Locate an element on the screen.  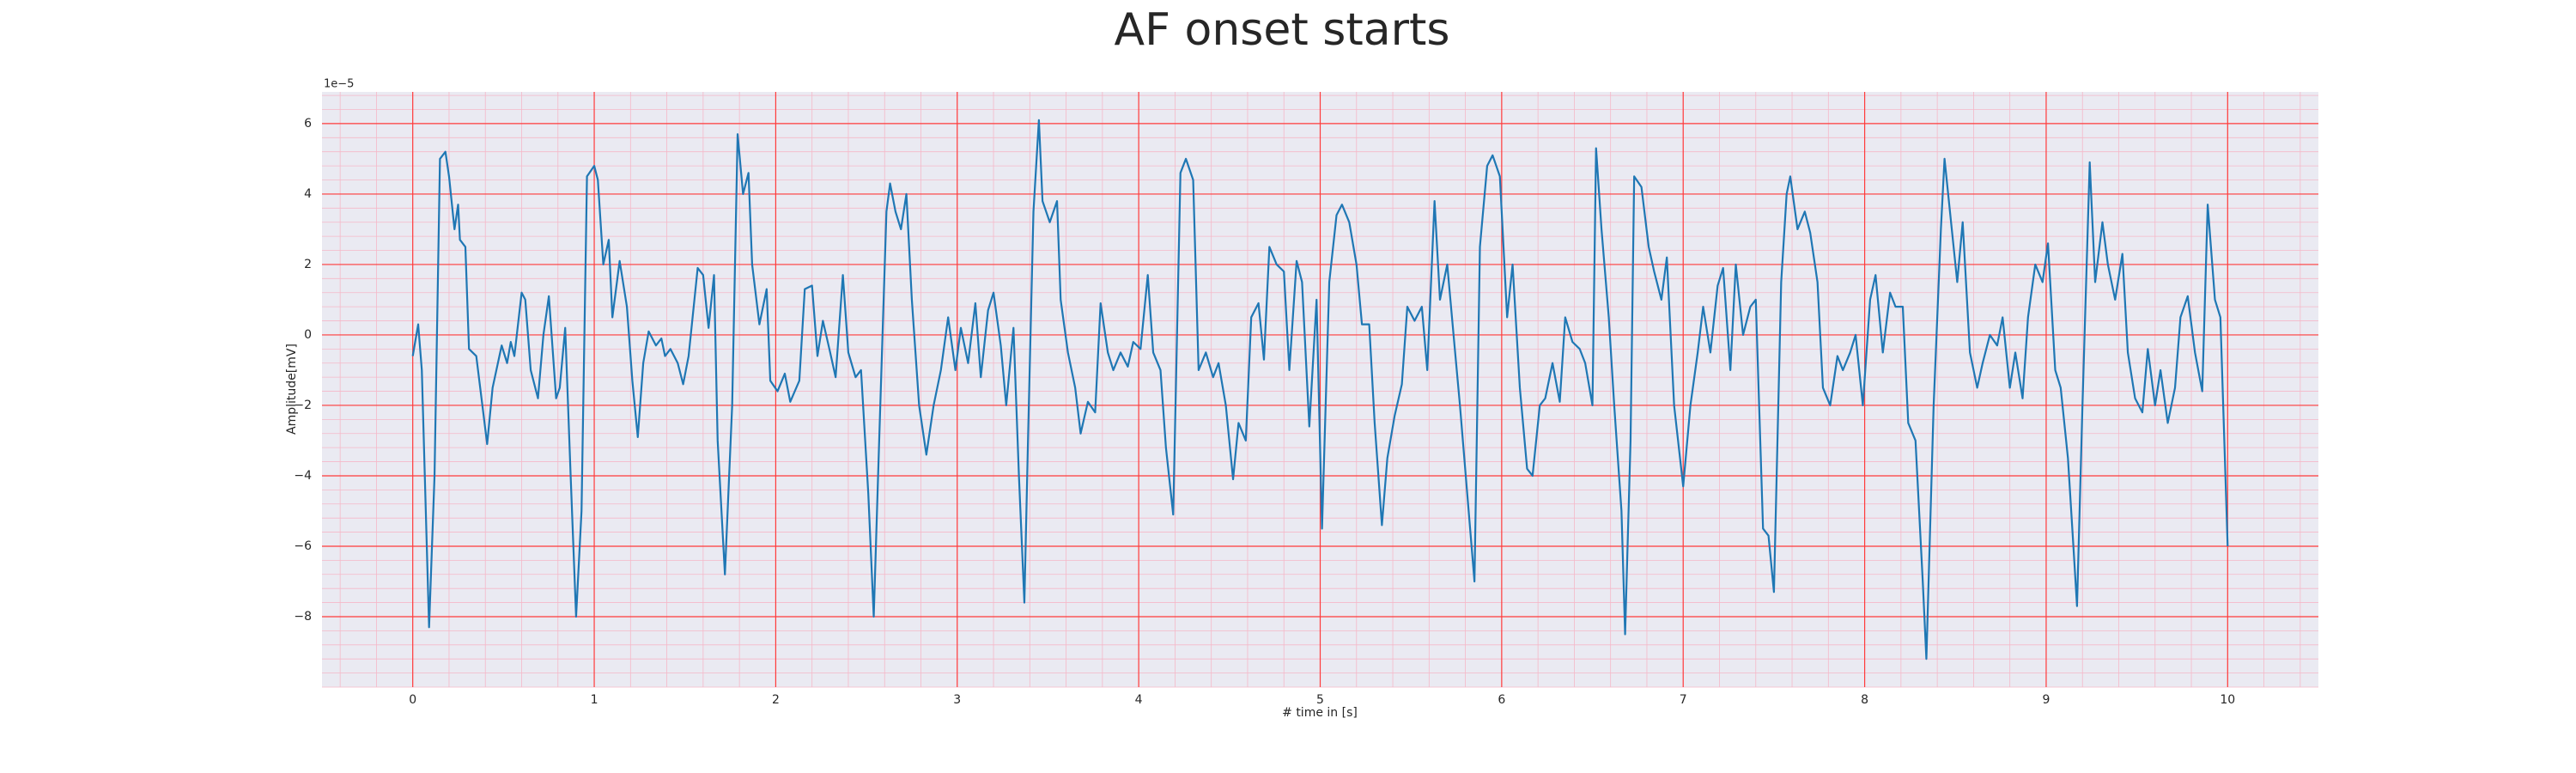
x-axis-label: # time in [s] is located at coordinates (1320, 713).